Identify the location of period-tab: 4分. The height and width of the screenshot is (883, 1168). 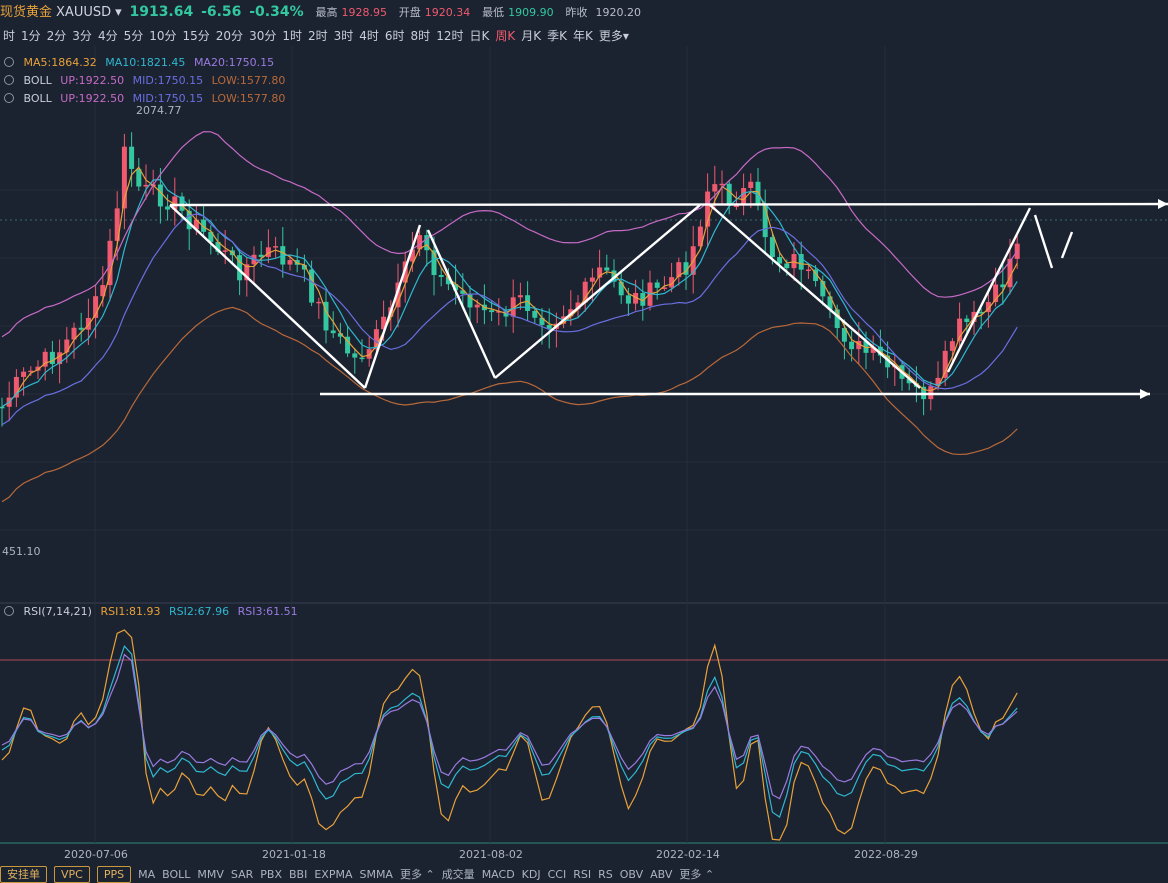
(107, 36).